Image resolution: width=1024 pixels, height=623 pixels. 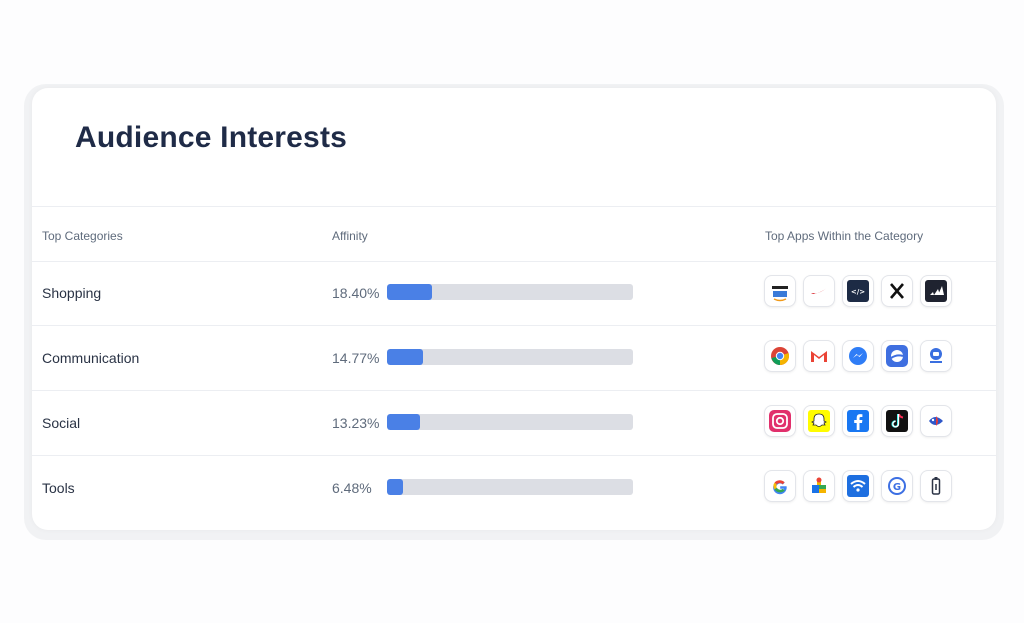 What do you see at coordinates (936, 421) in the screenshot?
I see `fish-game-icon` at bounding box center [936, 421].